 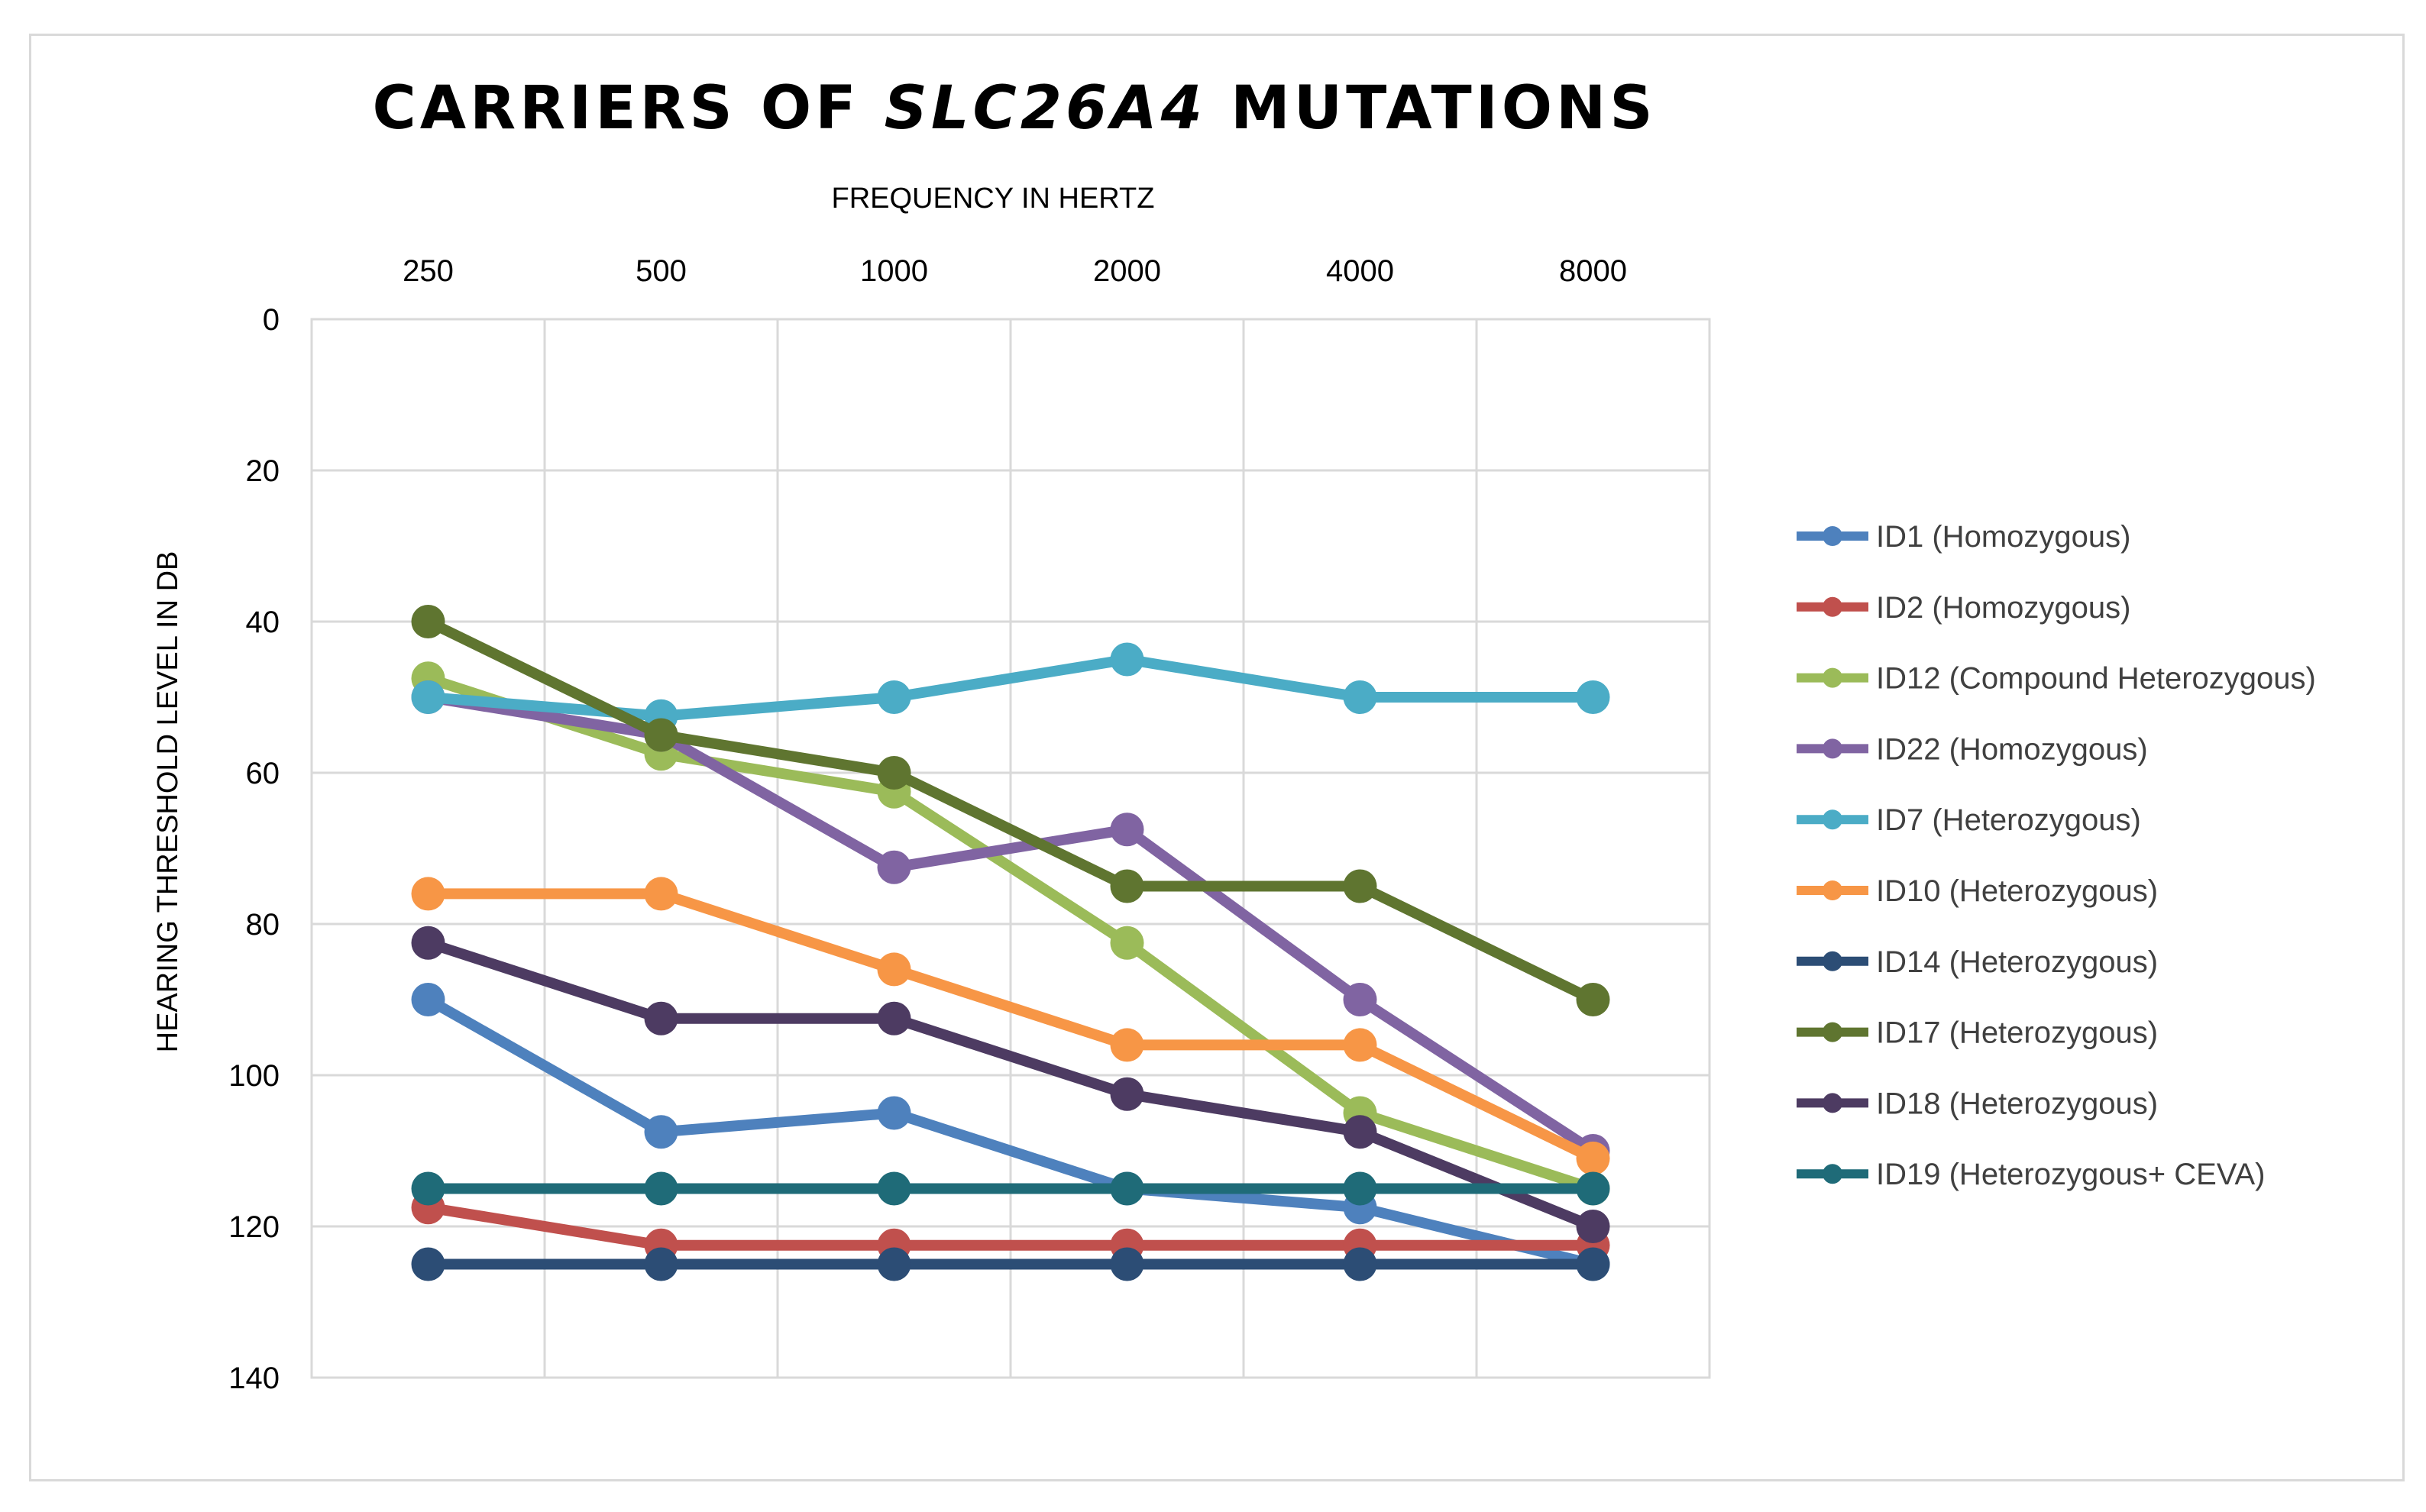 What do you see at coordinates (2003, 537) in the screenshot?
I see `legend-label: ID1 (Homozygous)` at bounding box center [2003, 537].